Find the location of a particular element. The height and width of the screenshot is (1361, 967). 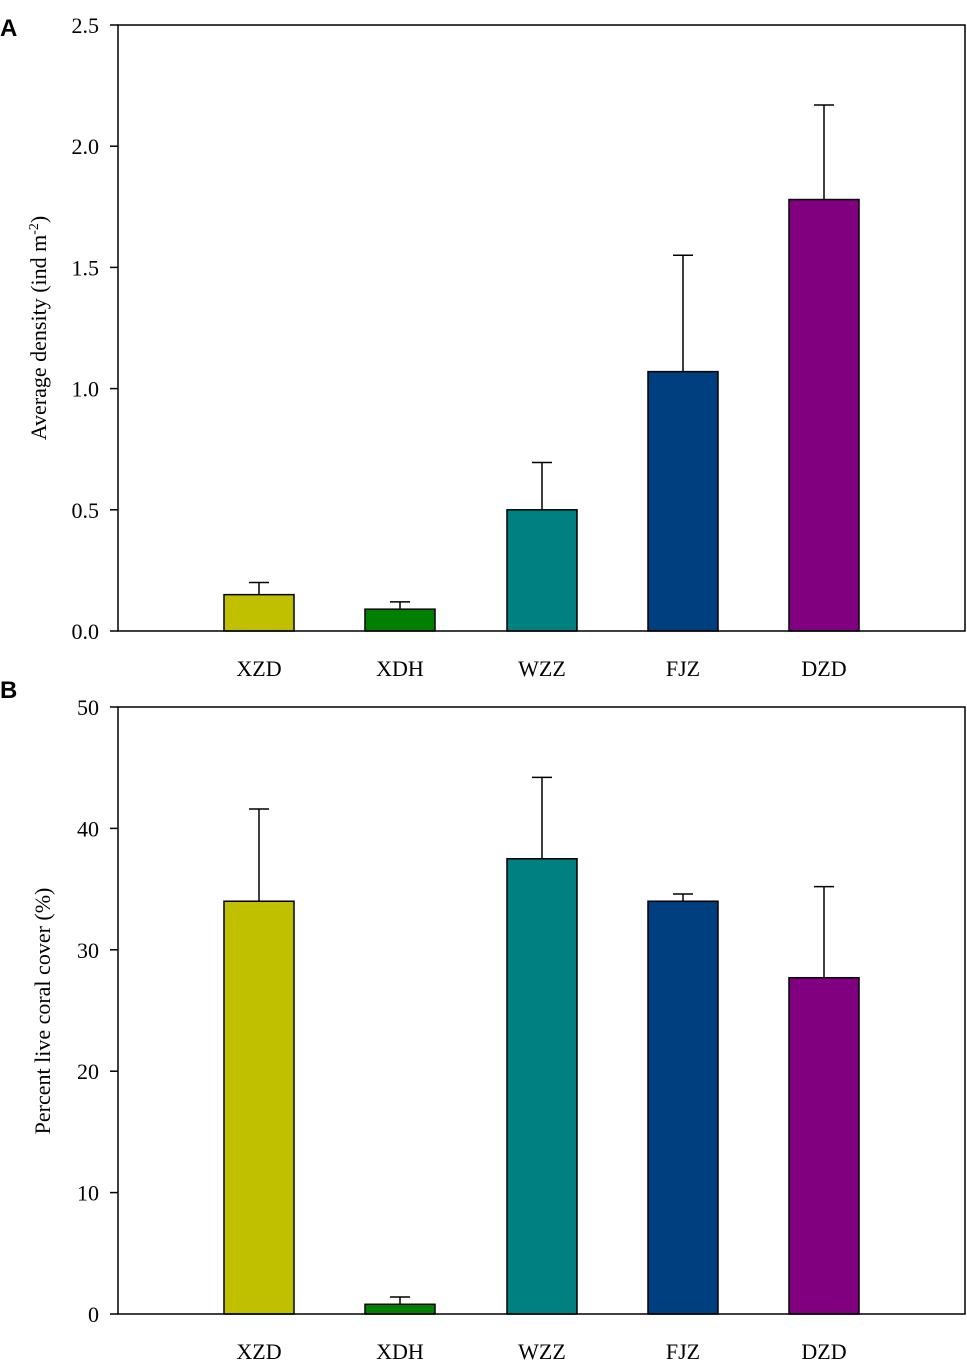

panel-b-bar-wzz is located at coordinates (542, 1086).